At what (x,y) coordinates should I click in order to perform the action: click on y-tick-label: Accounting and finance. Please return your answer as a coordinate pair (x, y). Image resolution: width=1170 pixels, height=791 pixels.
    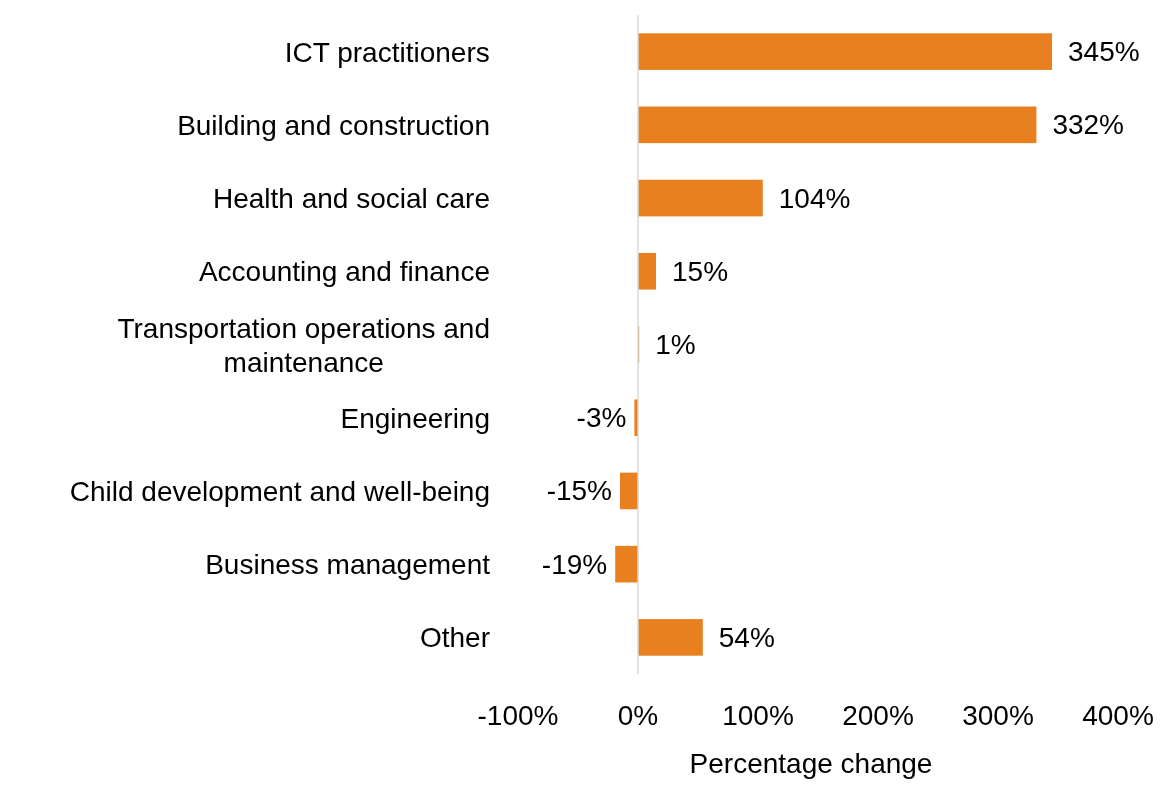
    Looking at the image, I should click on (344, 271).